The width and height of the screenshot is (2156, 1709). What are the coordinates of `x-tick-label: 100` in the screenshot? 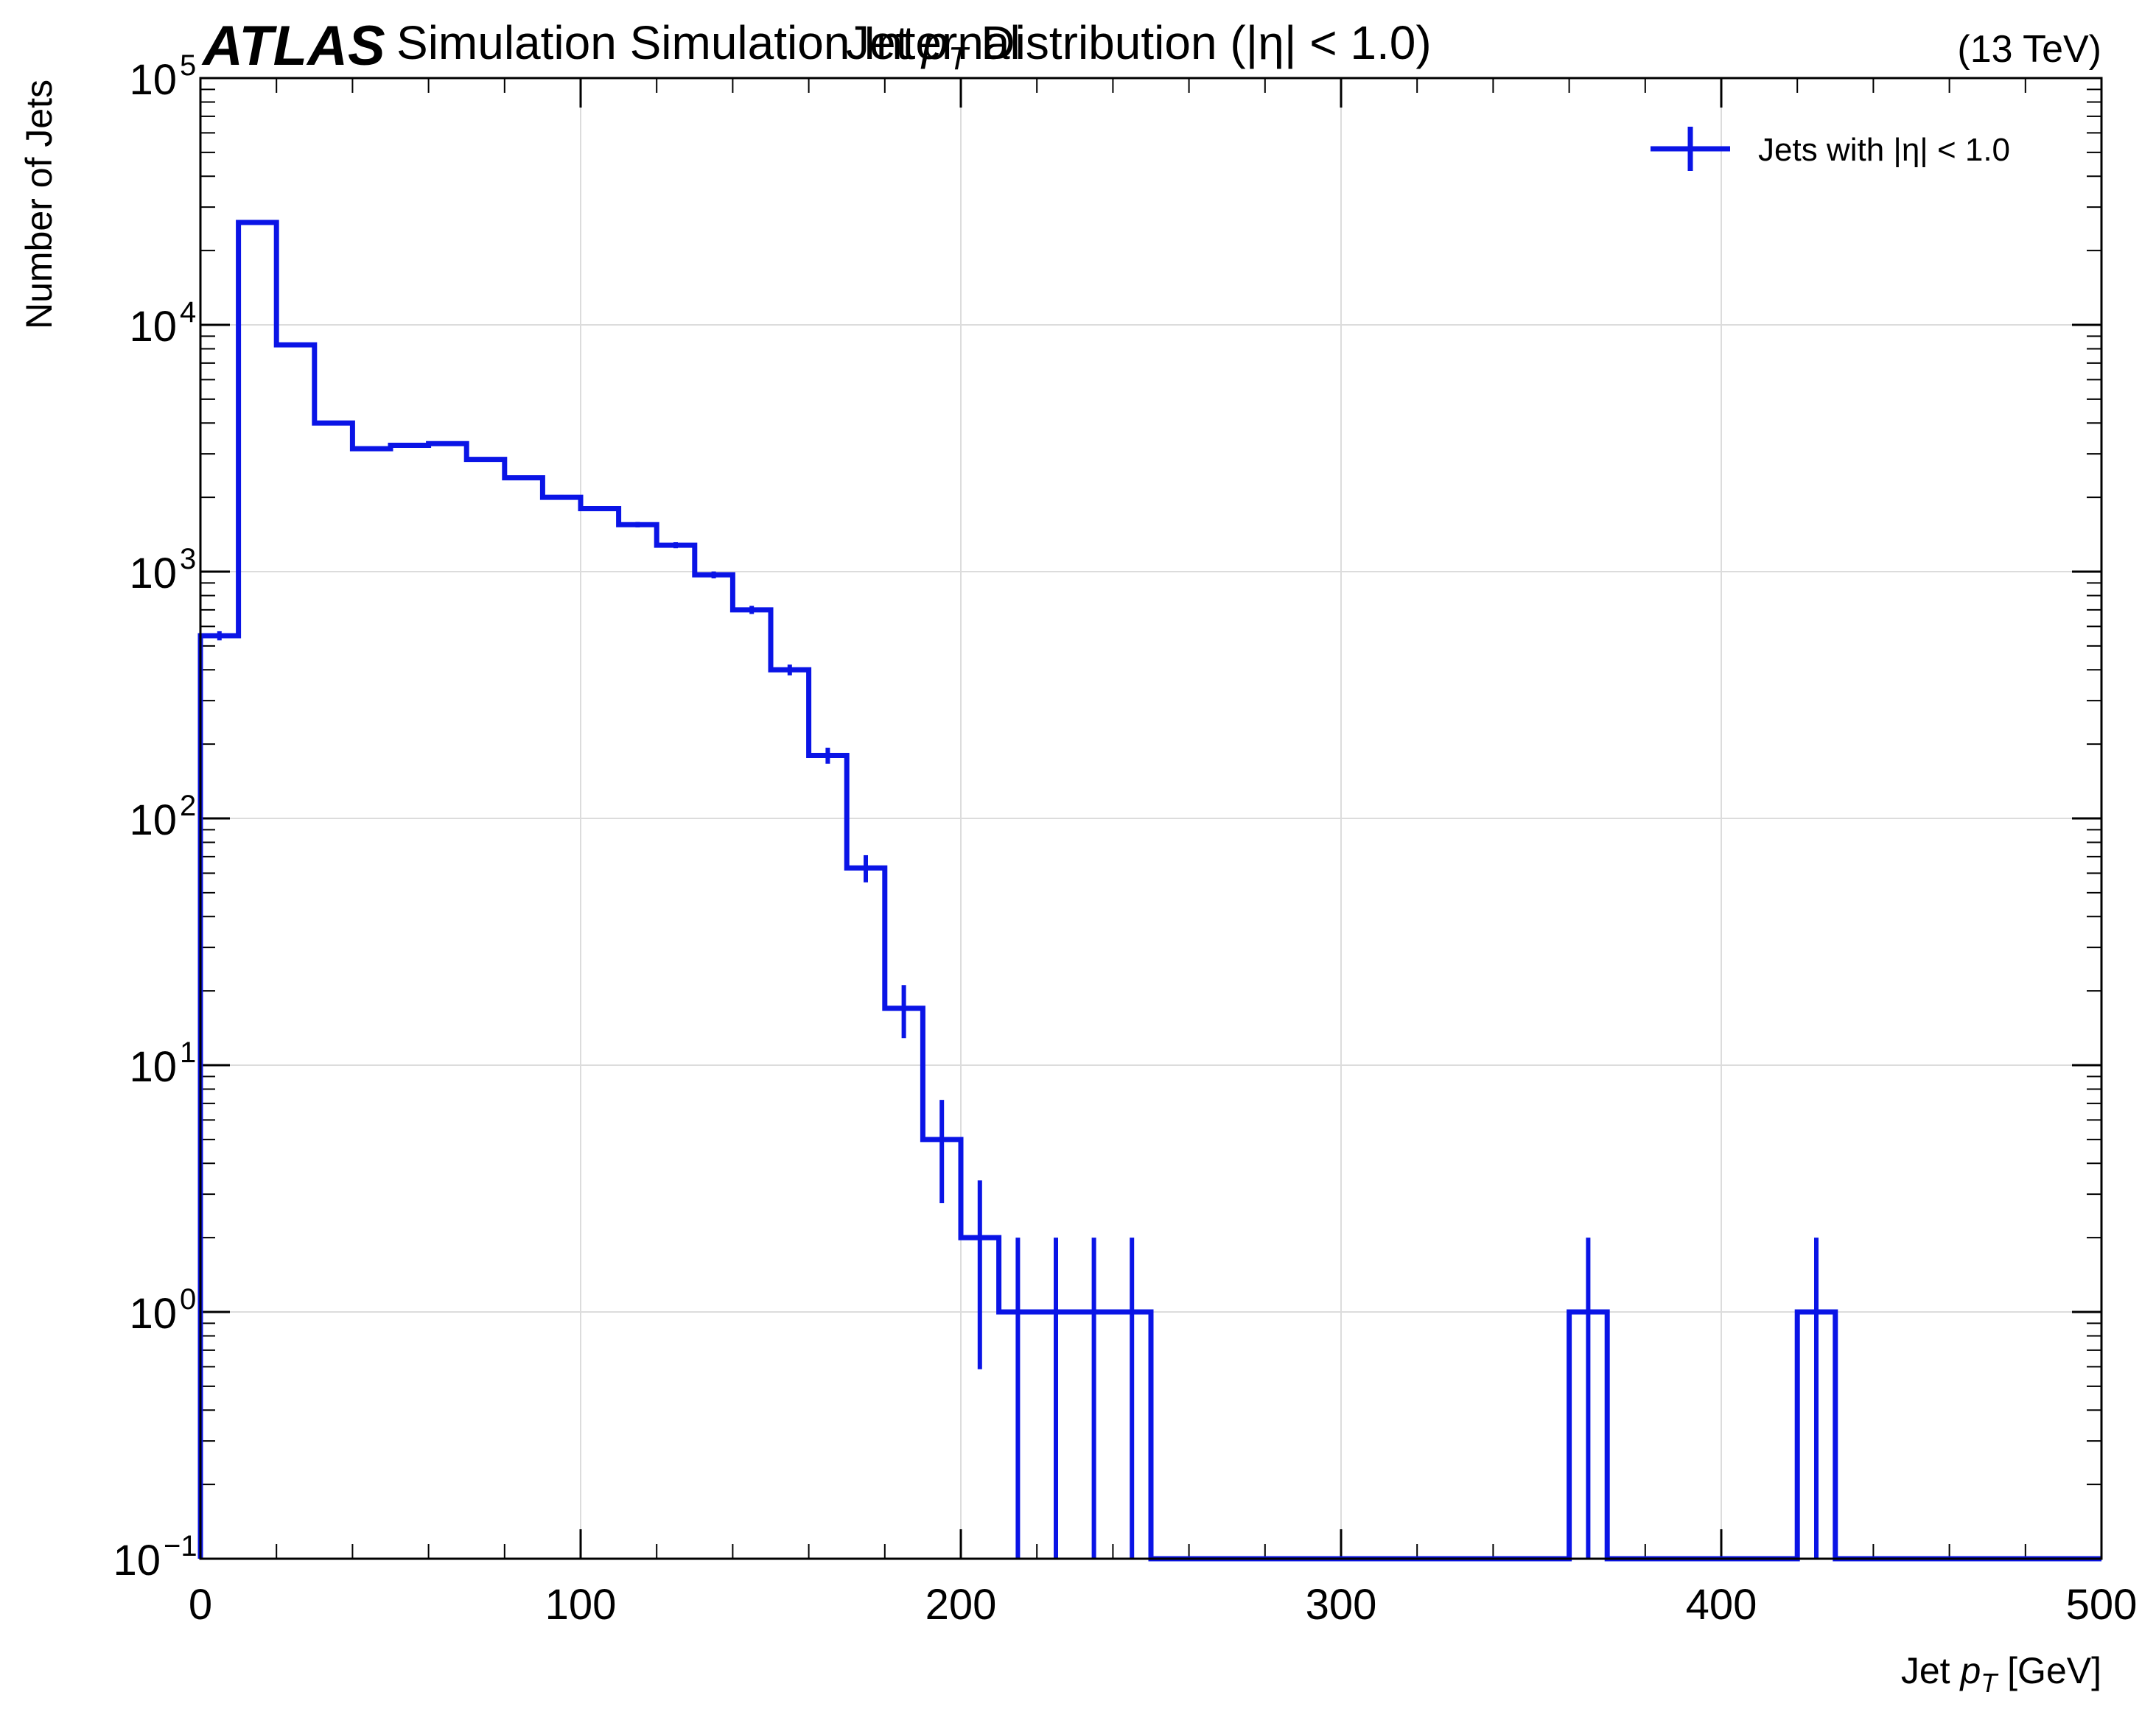 It's located at (581, 1605).